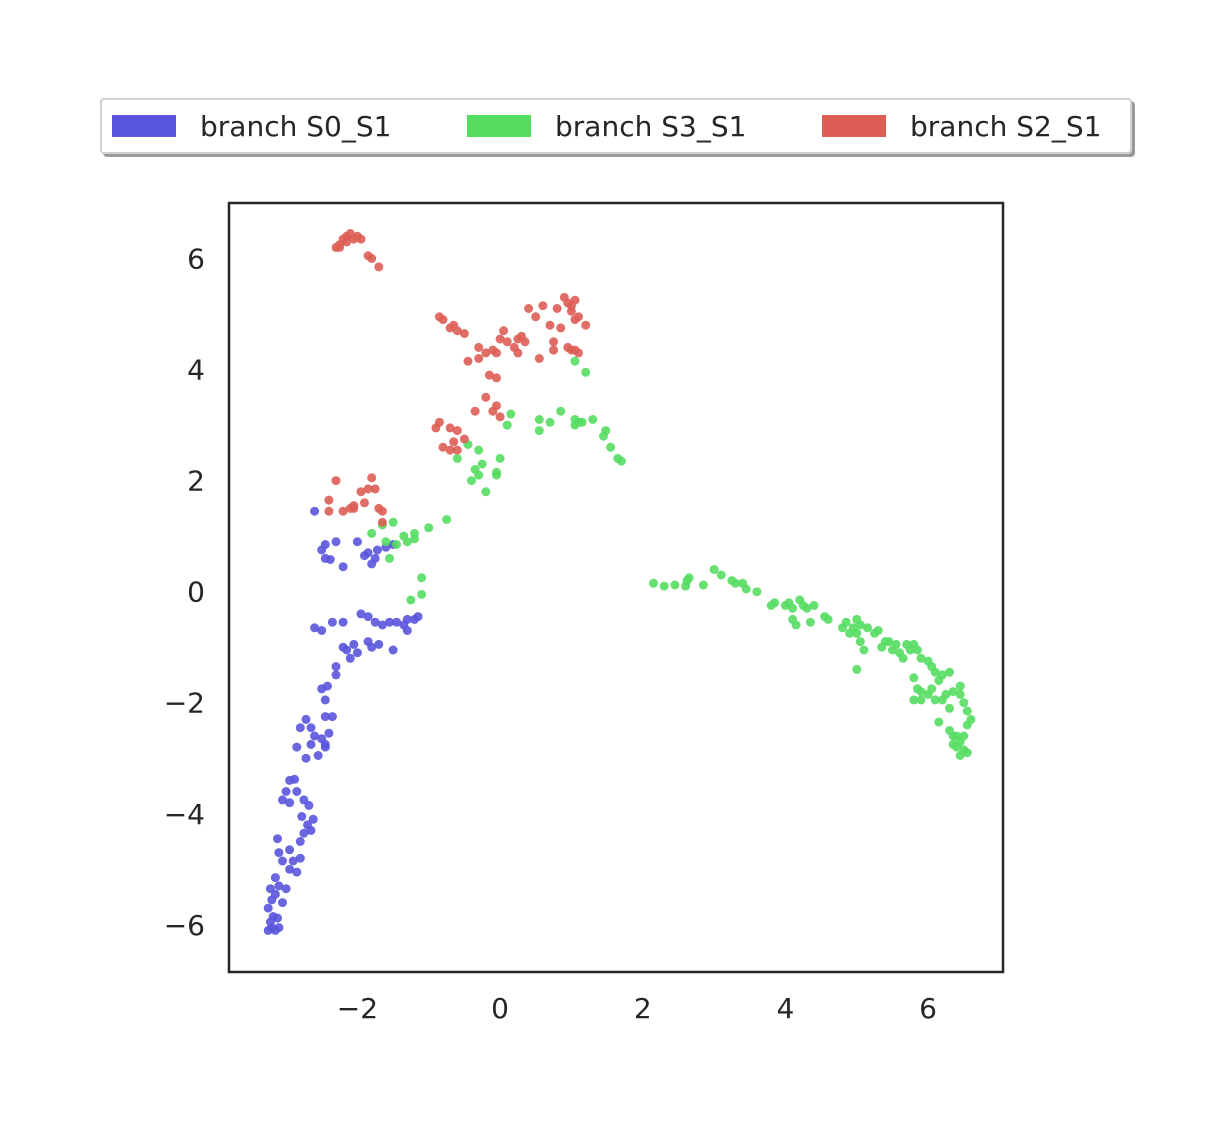 The height and width of the screenshot is (1124, 1230). I want to click on y-tick-label: −2, so click(184, 703).